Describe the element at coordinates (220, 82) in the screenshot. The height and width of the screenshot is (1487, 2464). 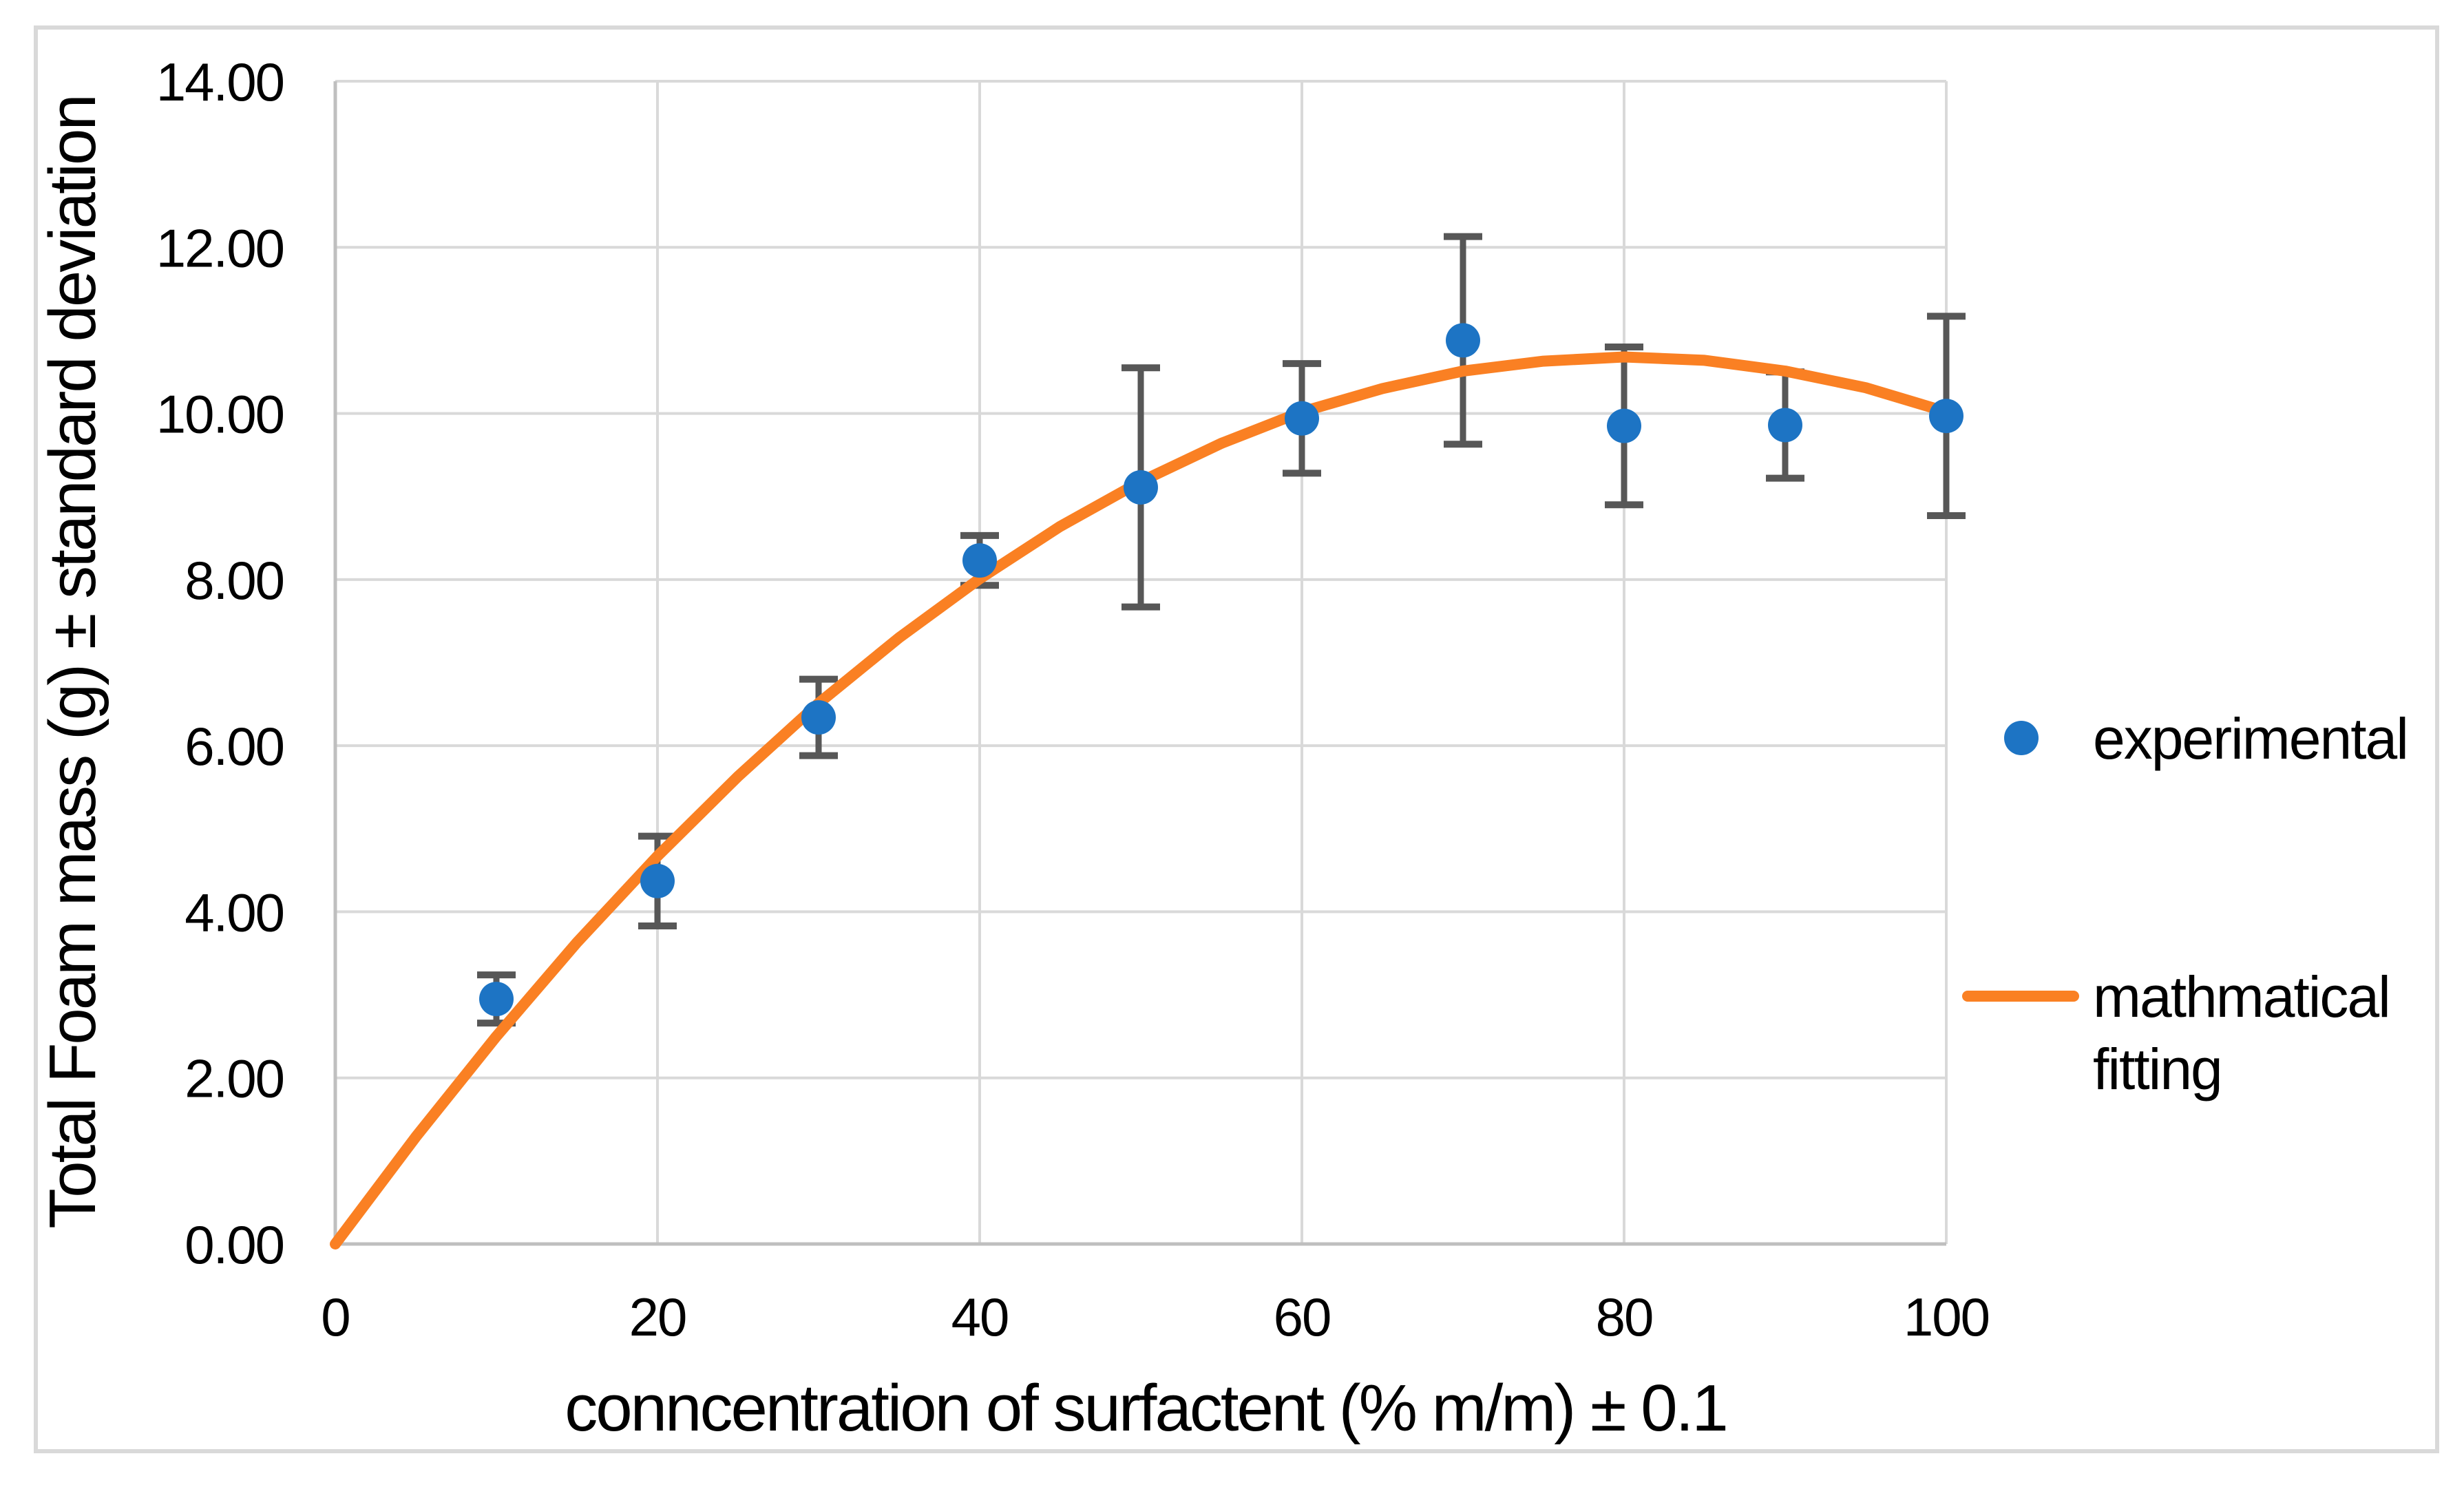
I see `y-tick-label: 14.00` at that location.